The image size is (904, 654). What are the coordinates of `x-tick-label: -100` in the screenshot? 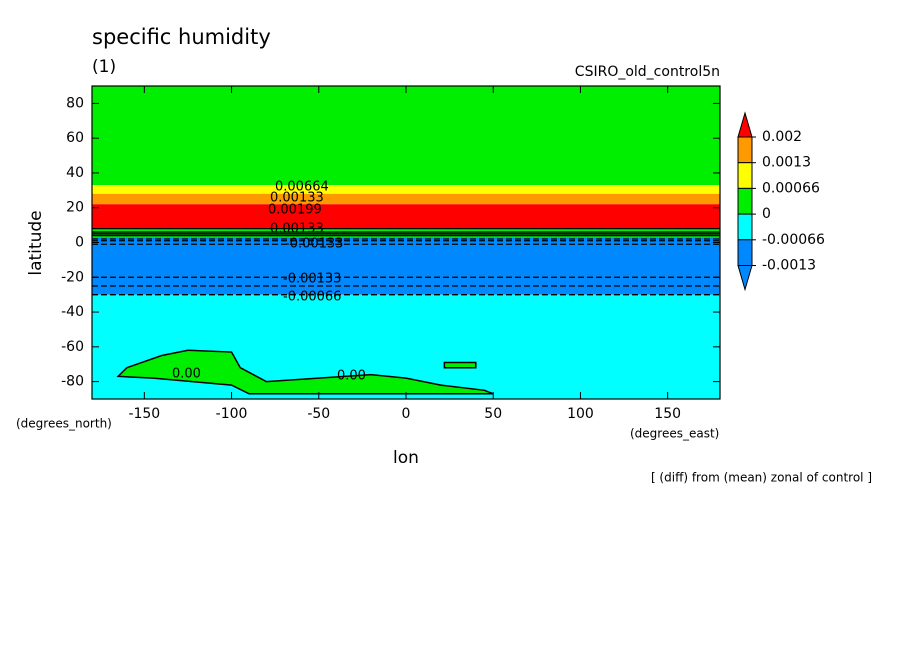 It's located at (232, 414).